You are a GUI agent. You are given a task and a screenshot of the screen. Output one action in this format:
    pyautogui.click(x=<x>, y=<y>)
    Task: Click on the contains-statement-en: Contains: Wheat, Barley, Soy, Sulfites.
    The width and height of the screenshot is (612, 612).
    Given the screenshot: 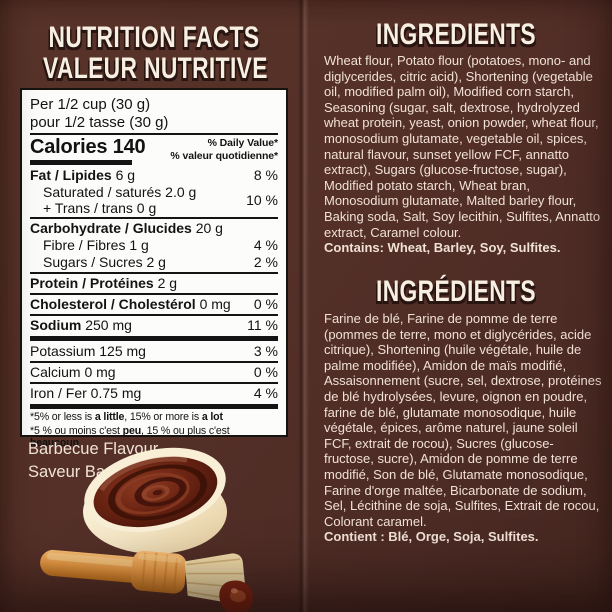 What is the action you would take?
    pyautogui.click(x=442, y=248)
    